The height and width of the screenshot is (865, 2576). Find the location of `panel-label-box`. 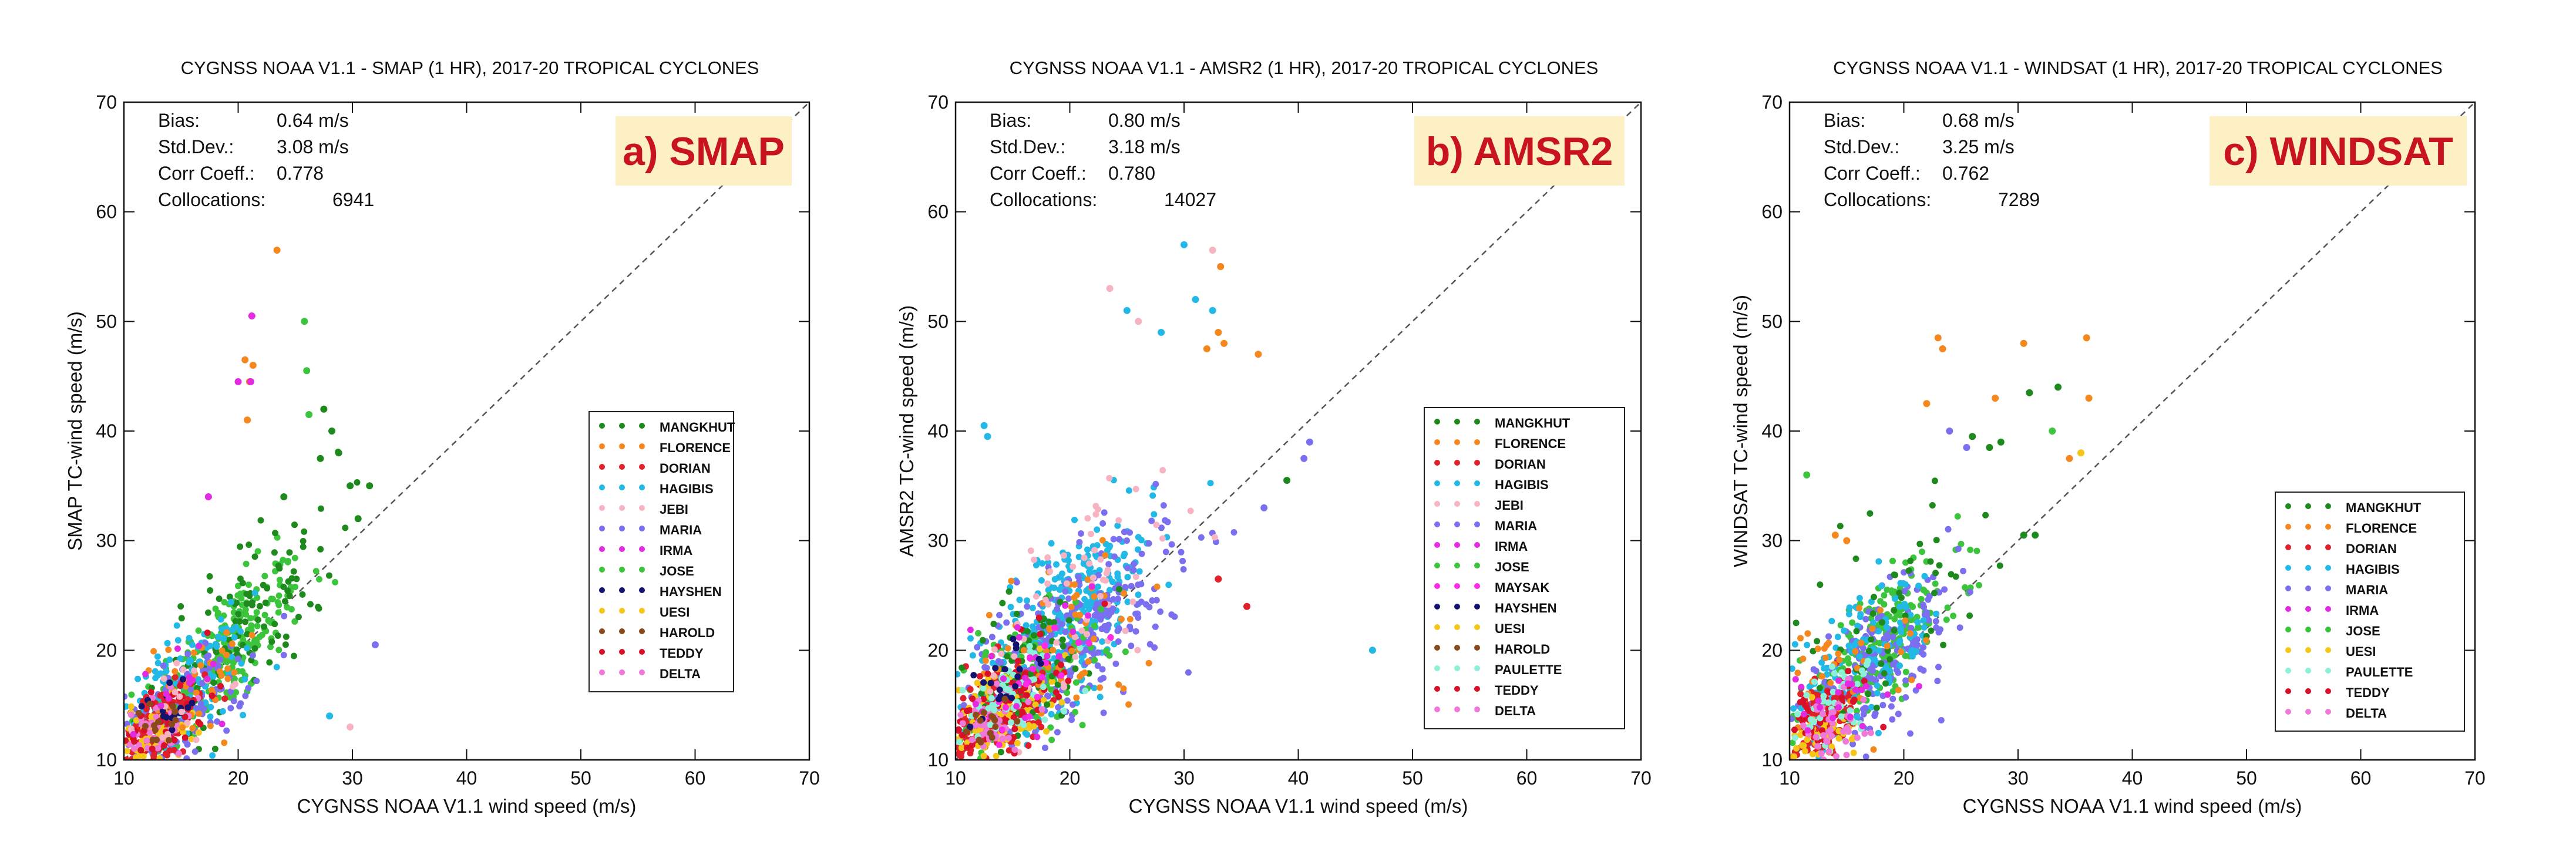

panel-label-box is located at coordinates (704, 151).